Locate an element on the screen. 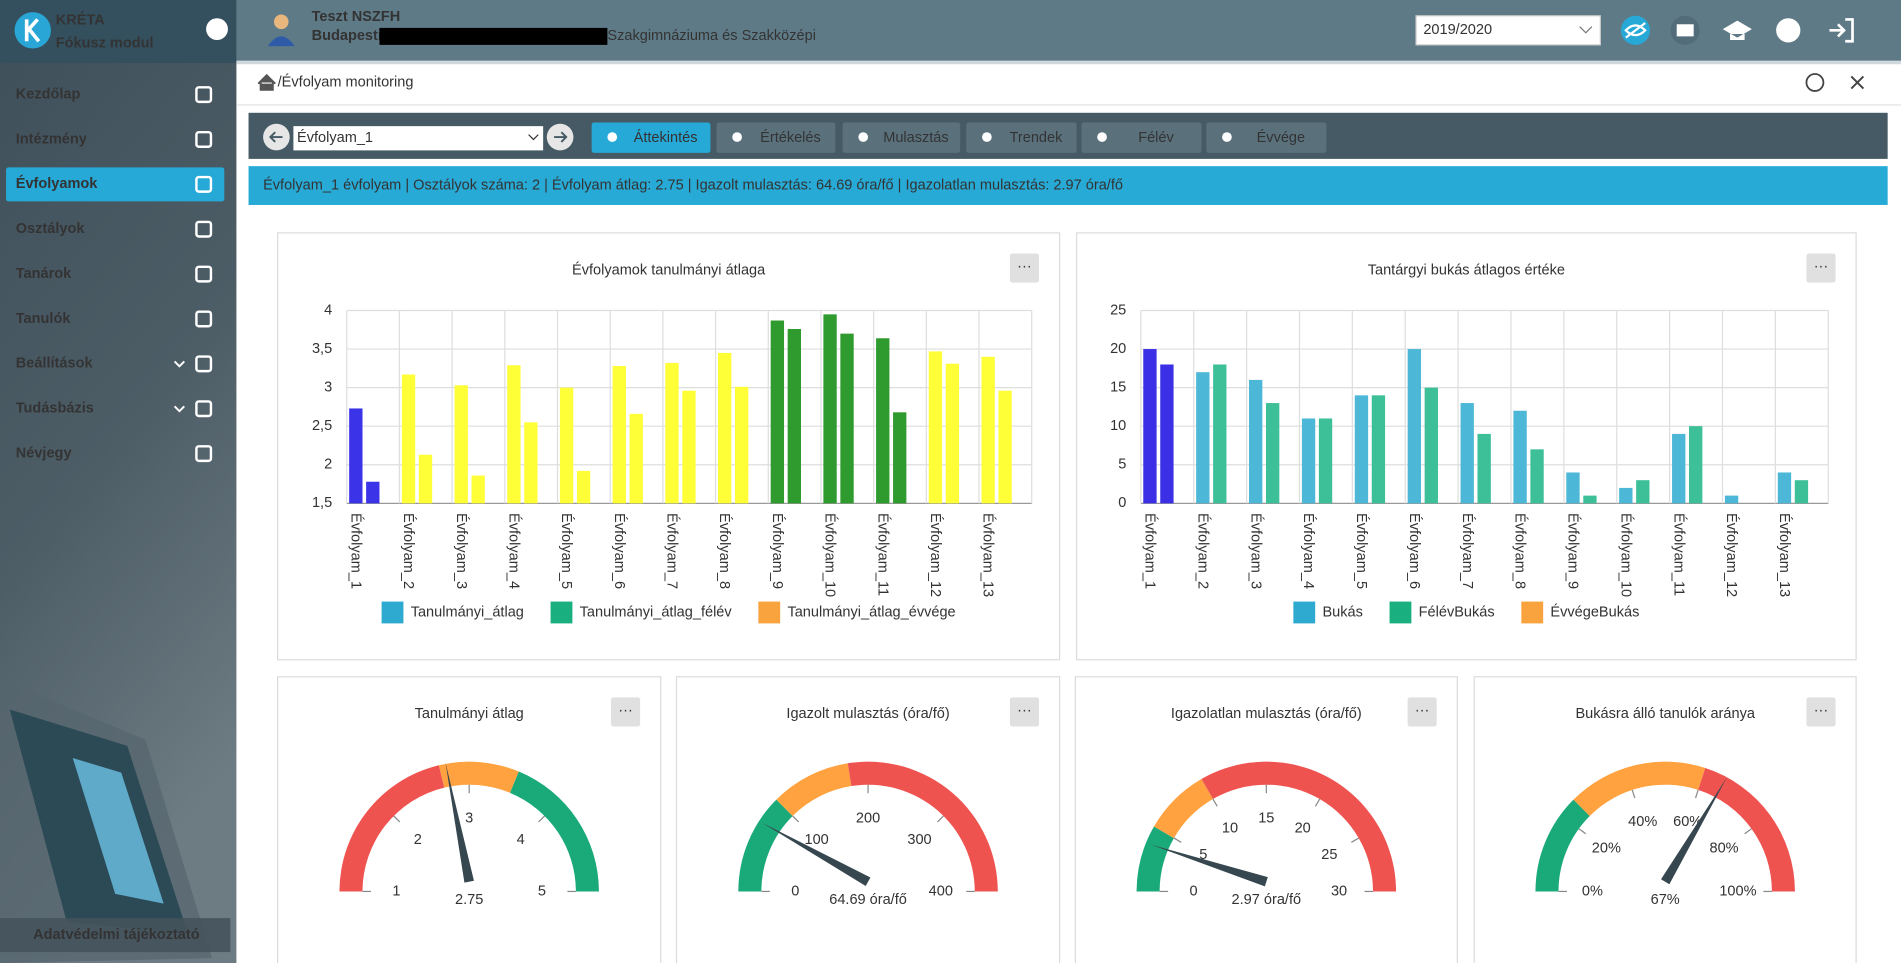 Image resolution: width=1901 pixels, height=963 pixels. gauge-tick-label: 20 is located at coordinates (1303, 828).